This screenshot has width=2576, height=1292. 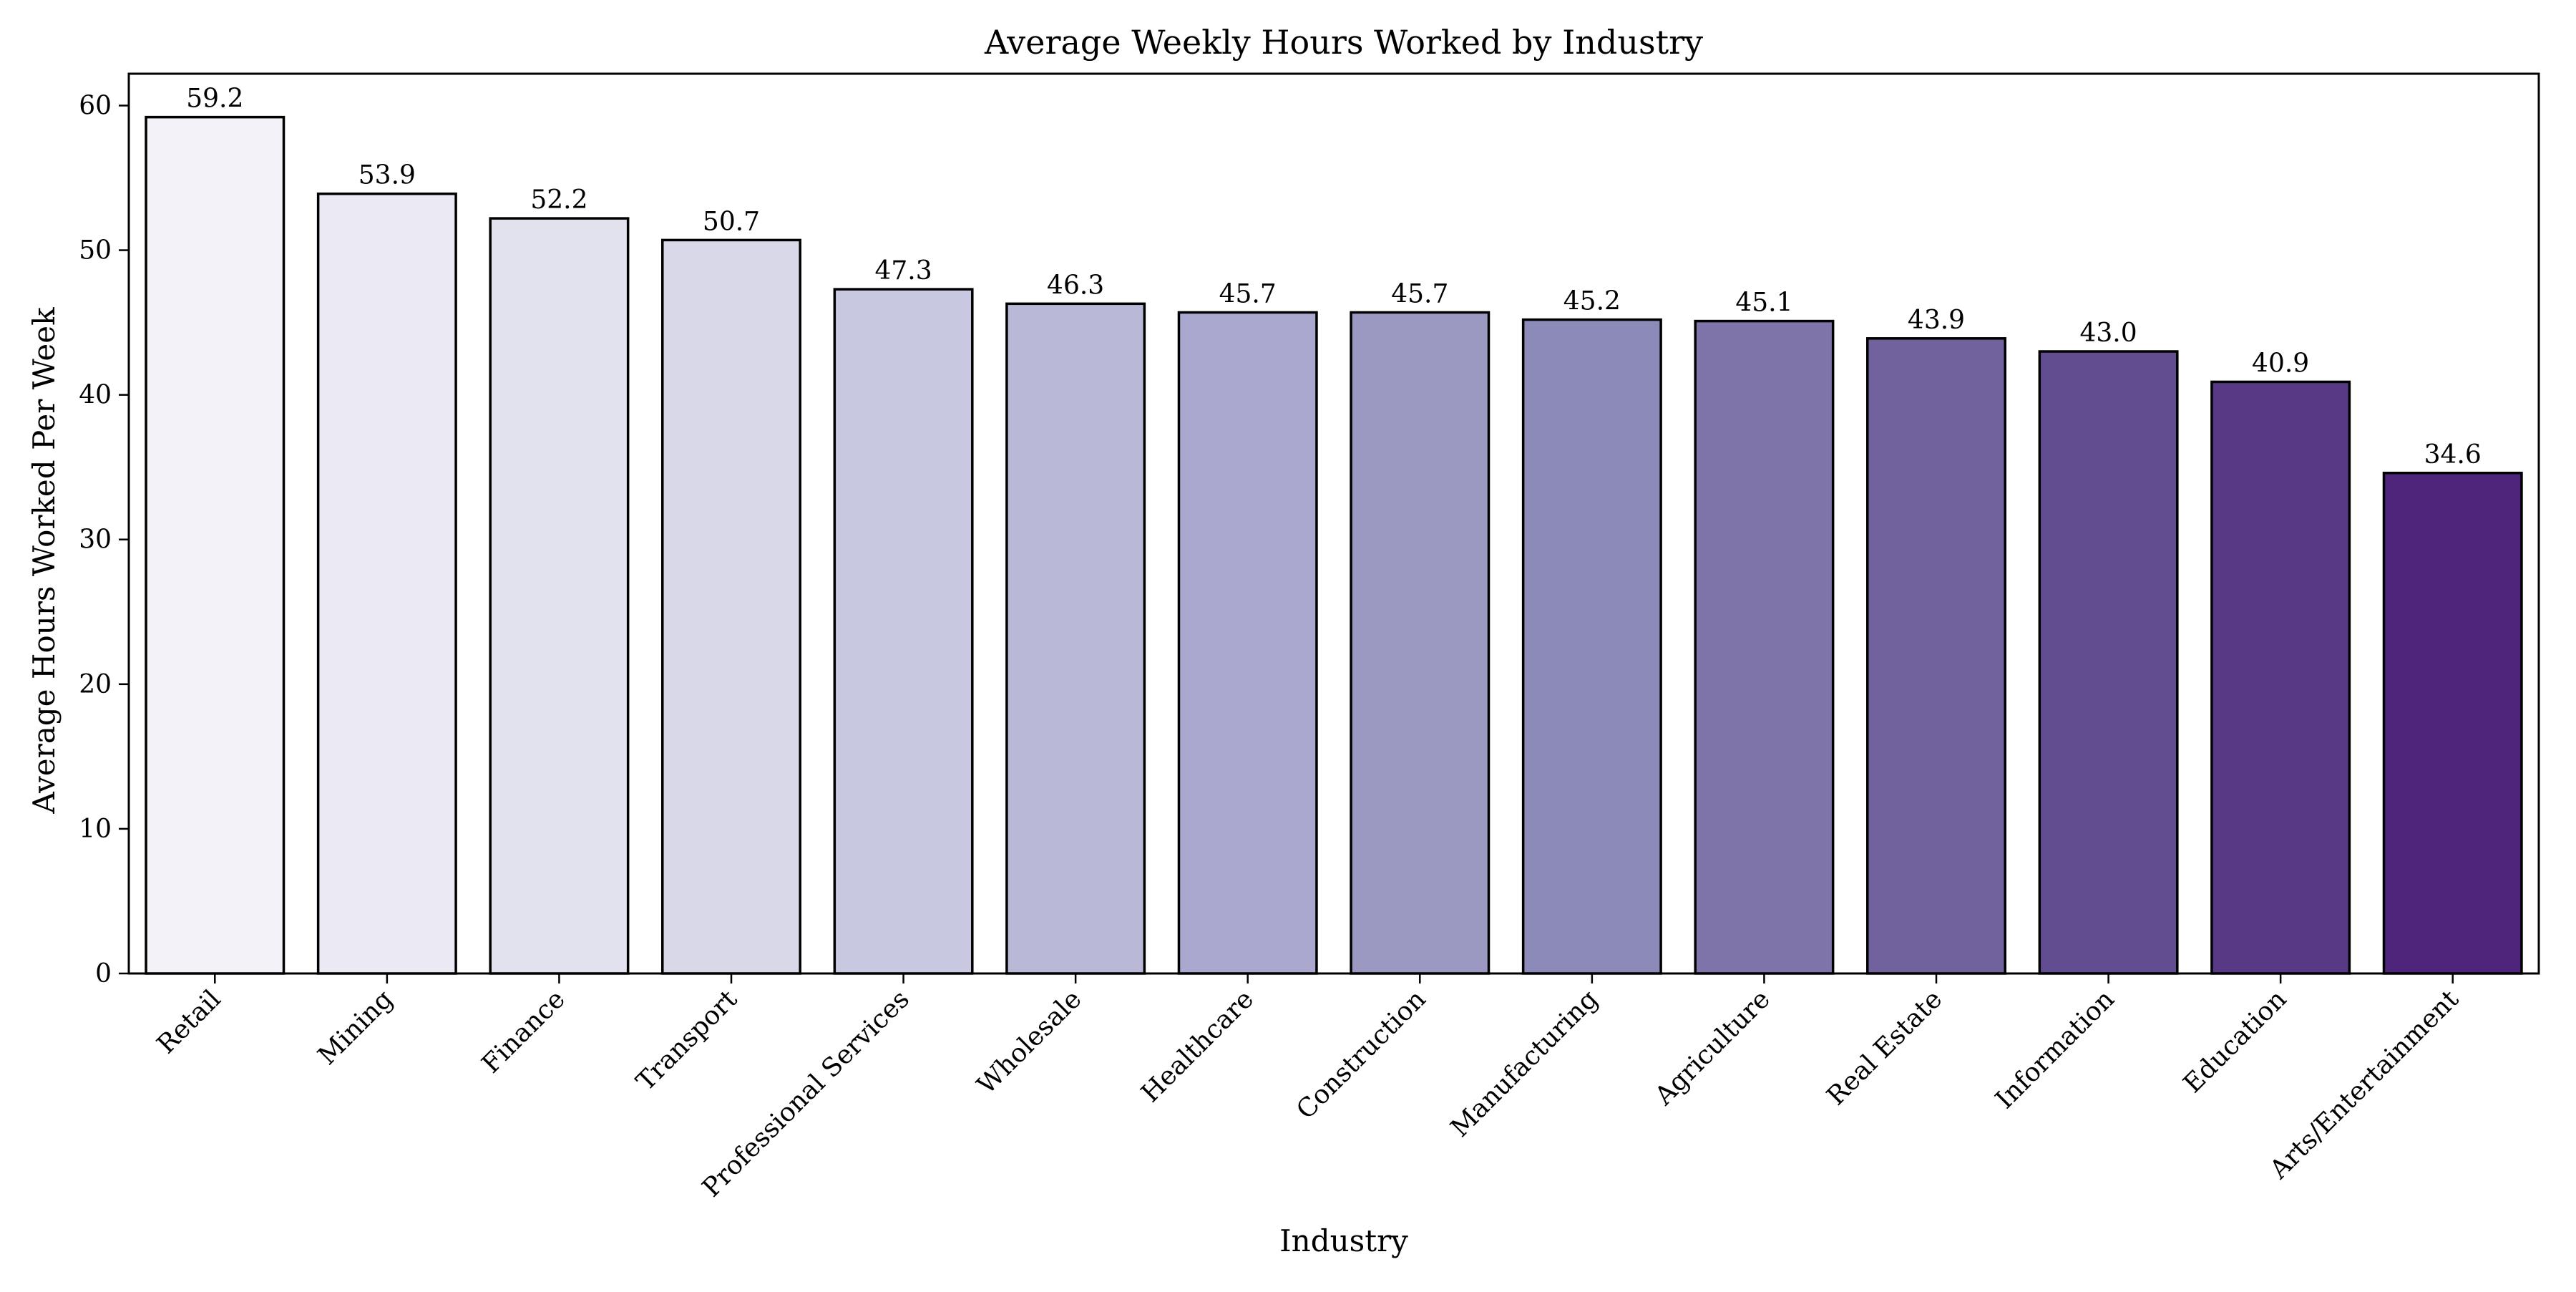 What do you see at coordinates (1936, 656) in the screenshot?
I see `bar-real-estate` at bounding box center [1936, 656].